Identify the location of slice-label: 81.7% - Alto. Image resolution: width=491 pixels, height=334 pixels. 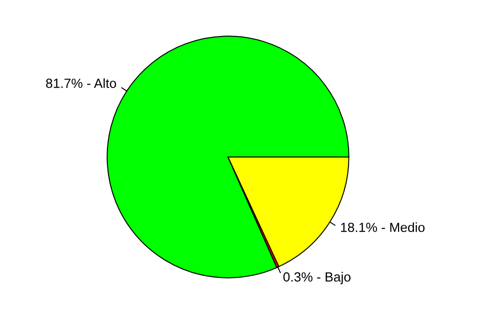
(81, 83).